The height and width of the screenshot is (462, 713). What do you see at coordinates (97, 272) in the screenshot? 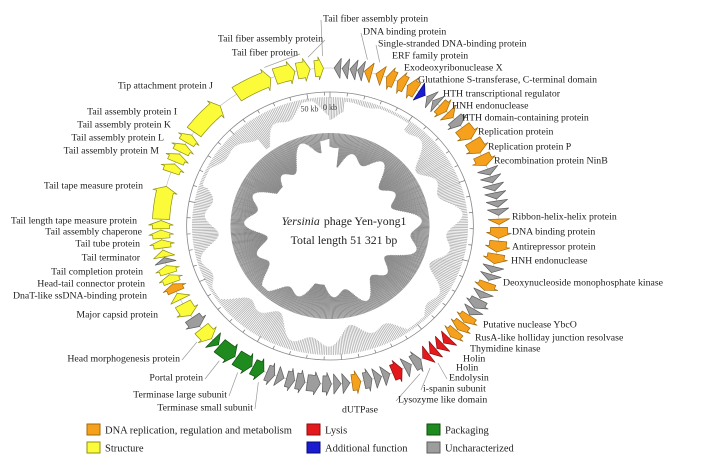
I see `gene-label: Tail completion protein` at bounding box center [97, 272].